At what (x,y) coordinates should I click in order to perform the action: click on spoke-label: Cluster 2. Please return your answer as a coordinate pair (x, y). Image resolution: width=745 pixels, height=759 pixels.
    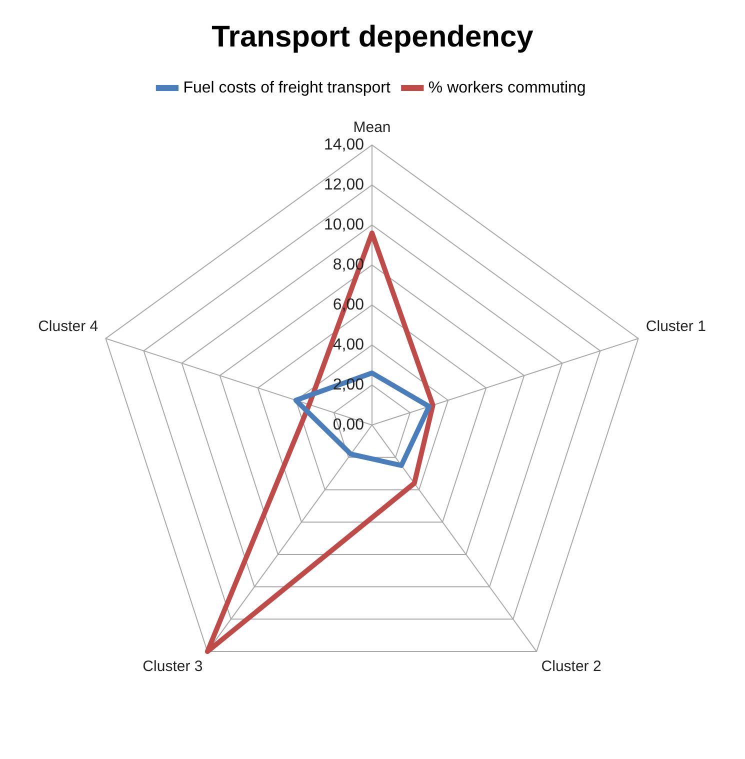
    Looking at the image, I should click on (571, 667).